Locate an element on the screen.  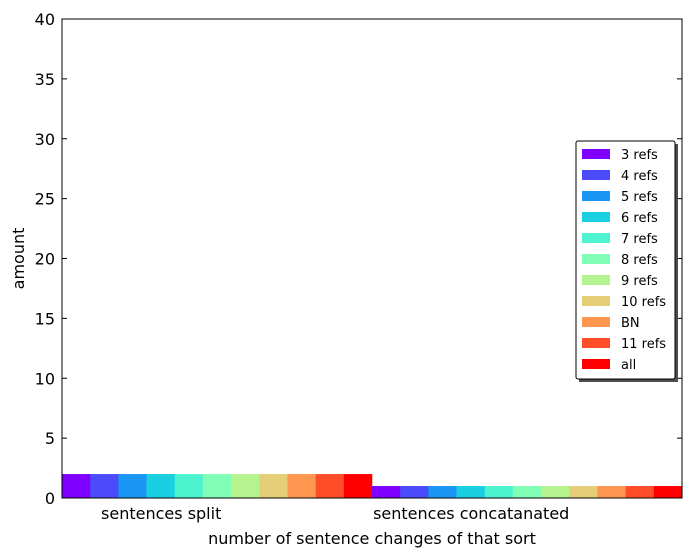
legend-label: 11 refs is located at coordinates (643, 344).